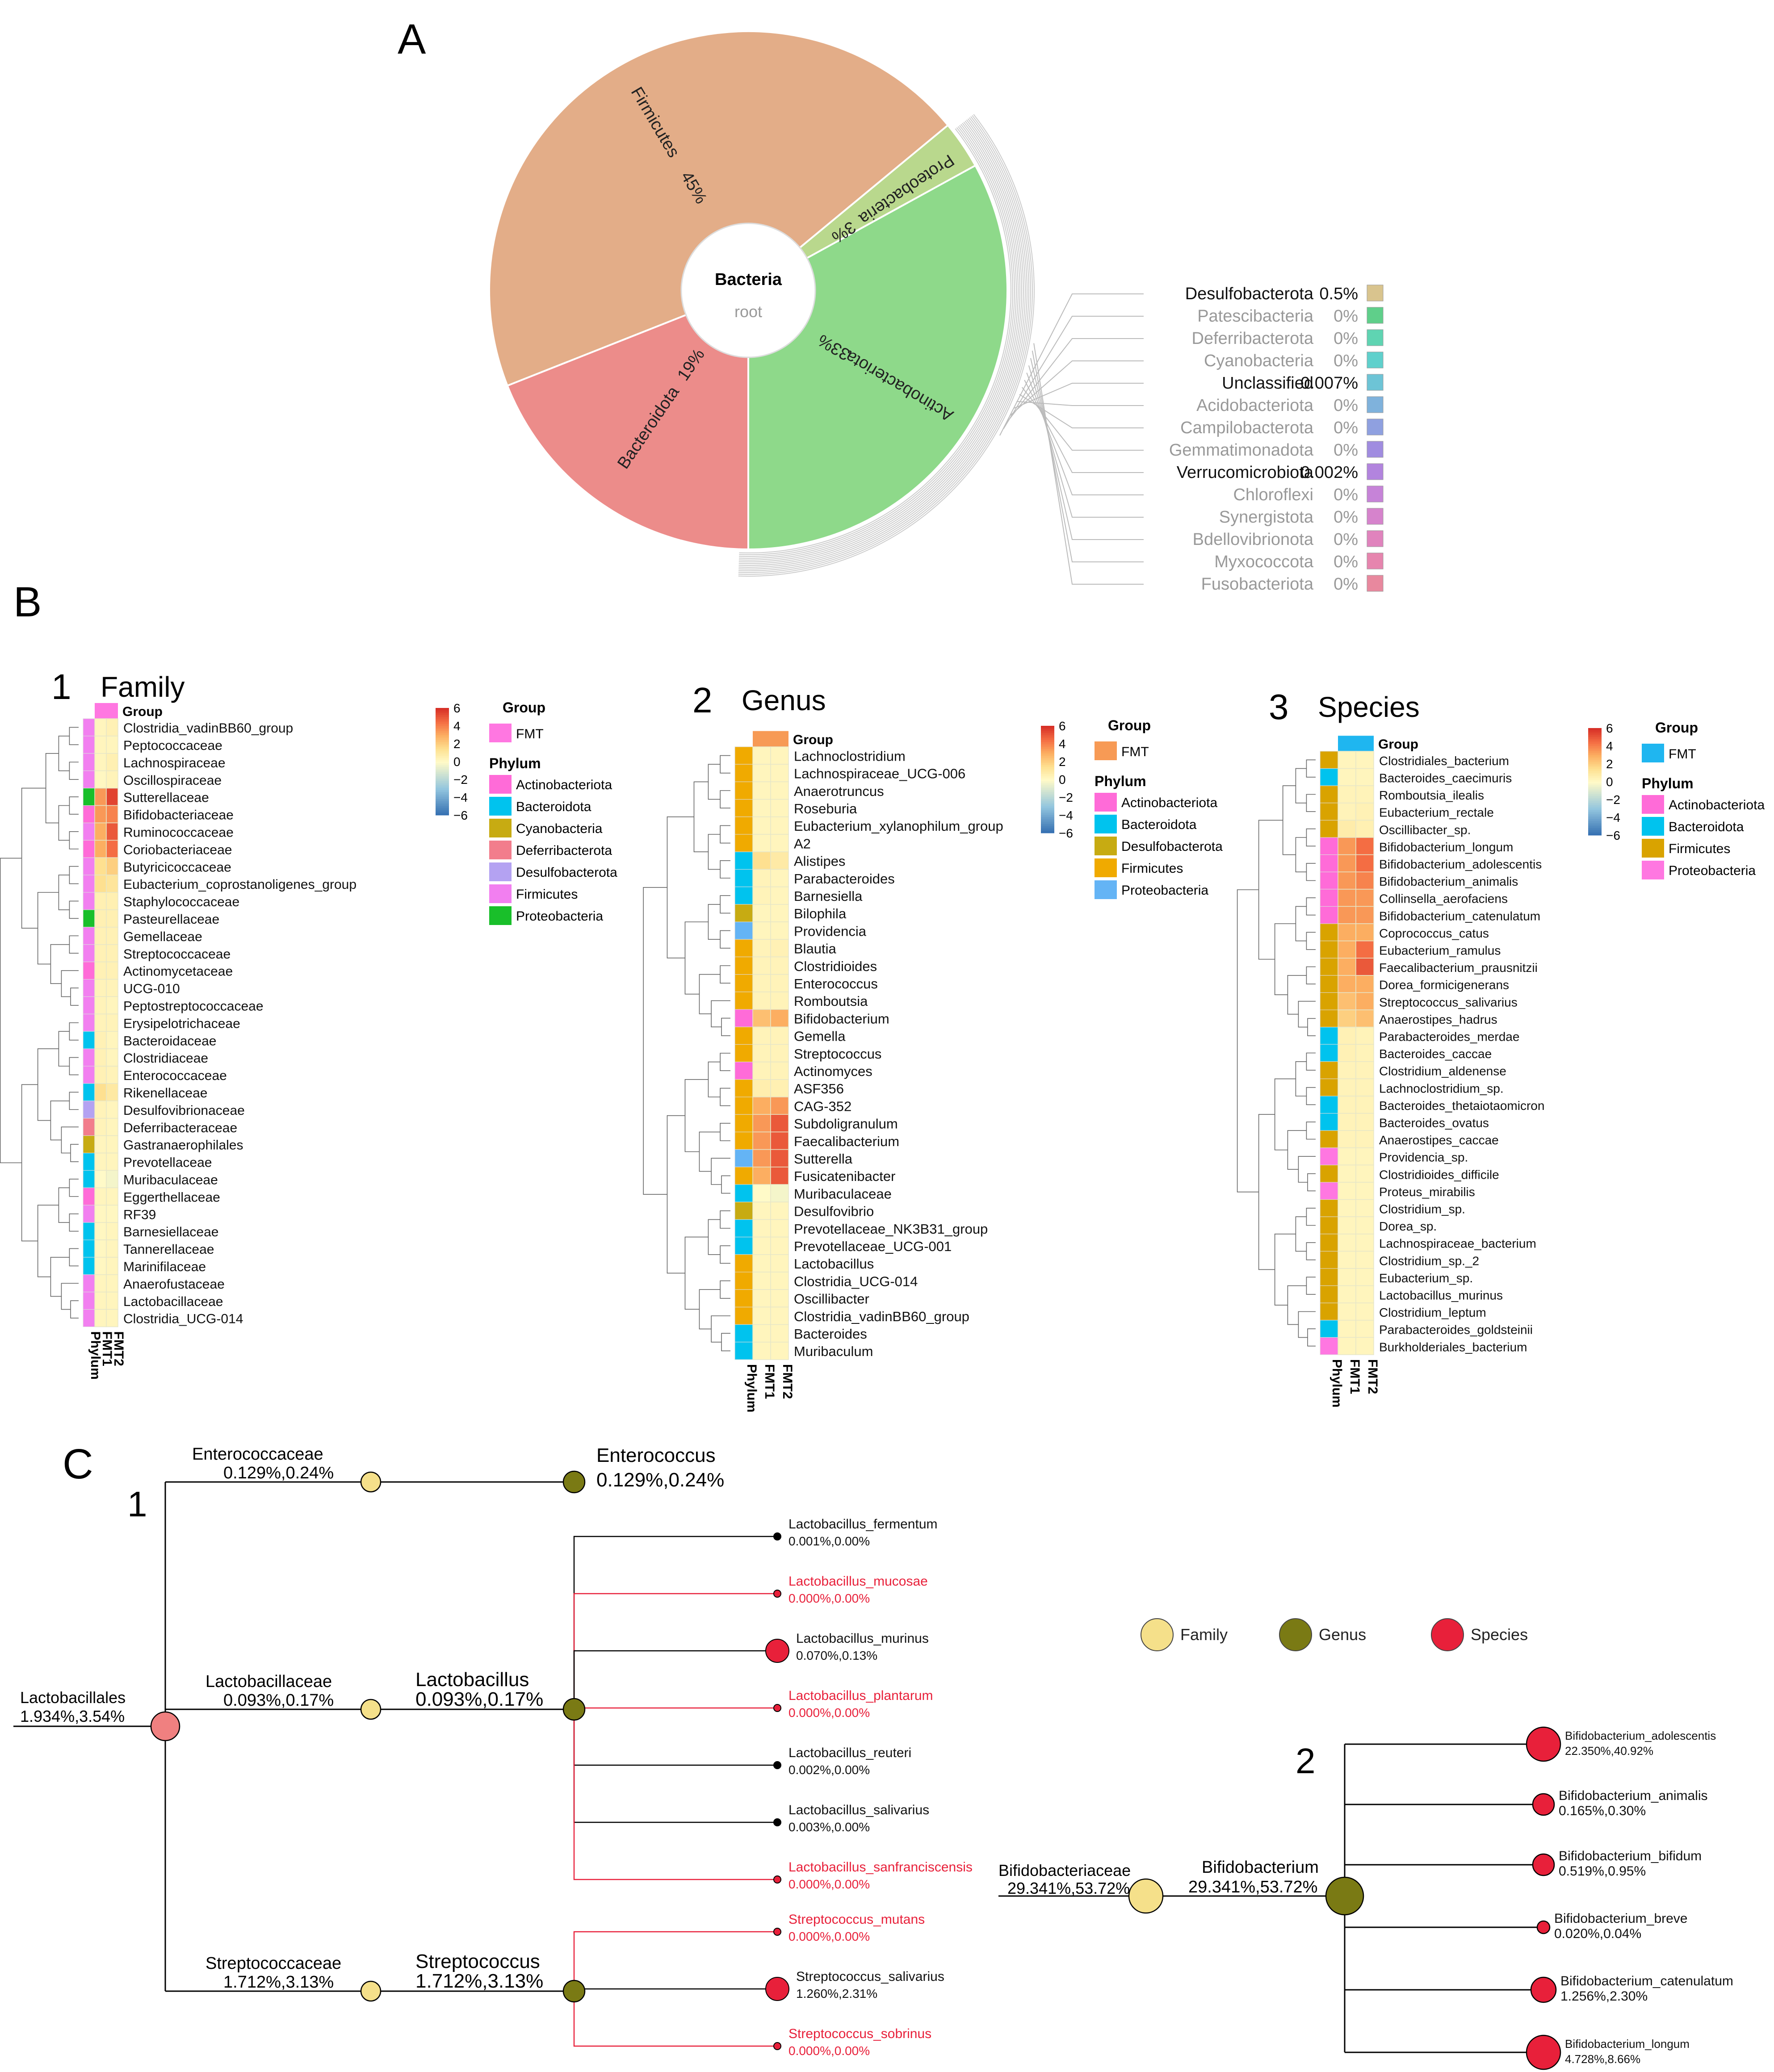 Image resolution: width=1774 pixels, height=2072 pixels. Describe the element at coordinates (178, 832) in the screenshot. I see `heatmap-row-label: Ruminococcaceae` at that location.